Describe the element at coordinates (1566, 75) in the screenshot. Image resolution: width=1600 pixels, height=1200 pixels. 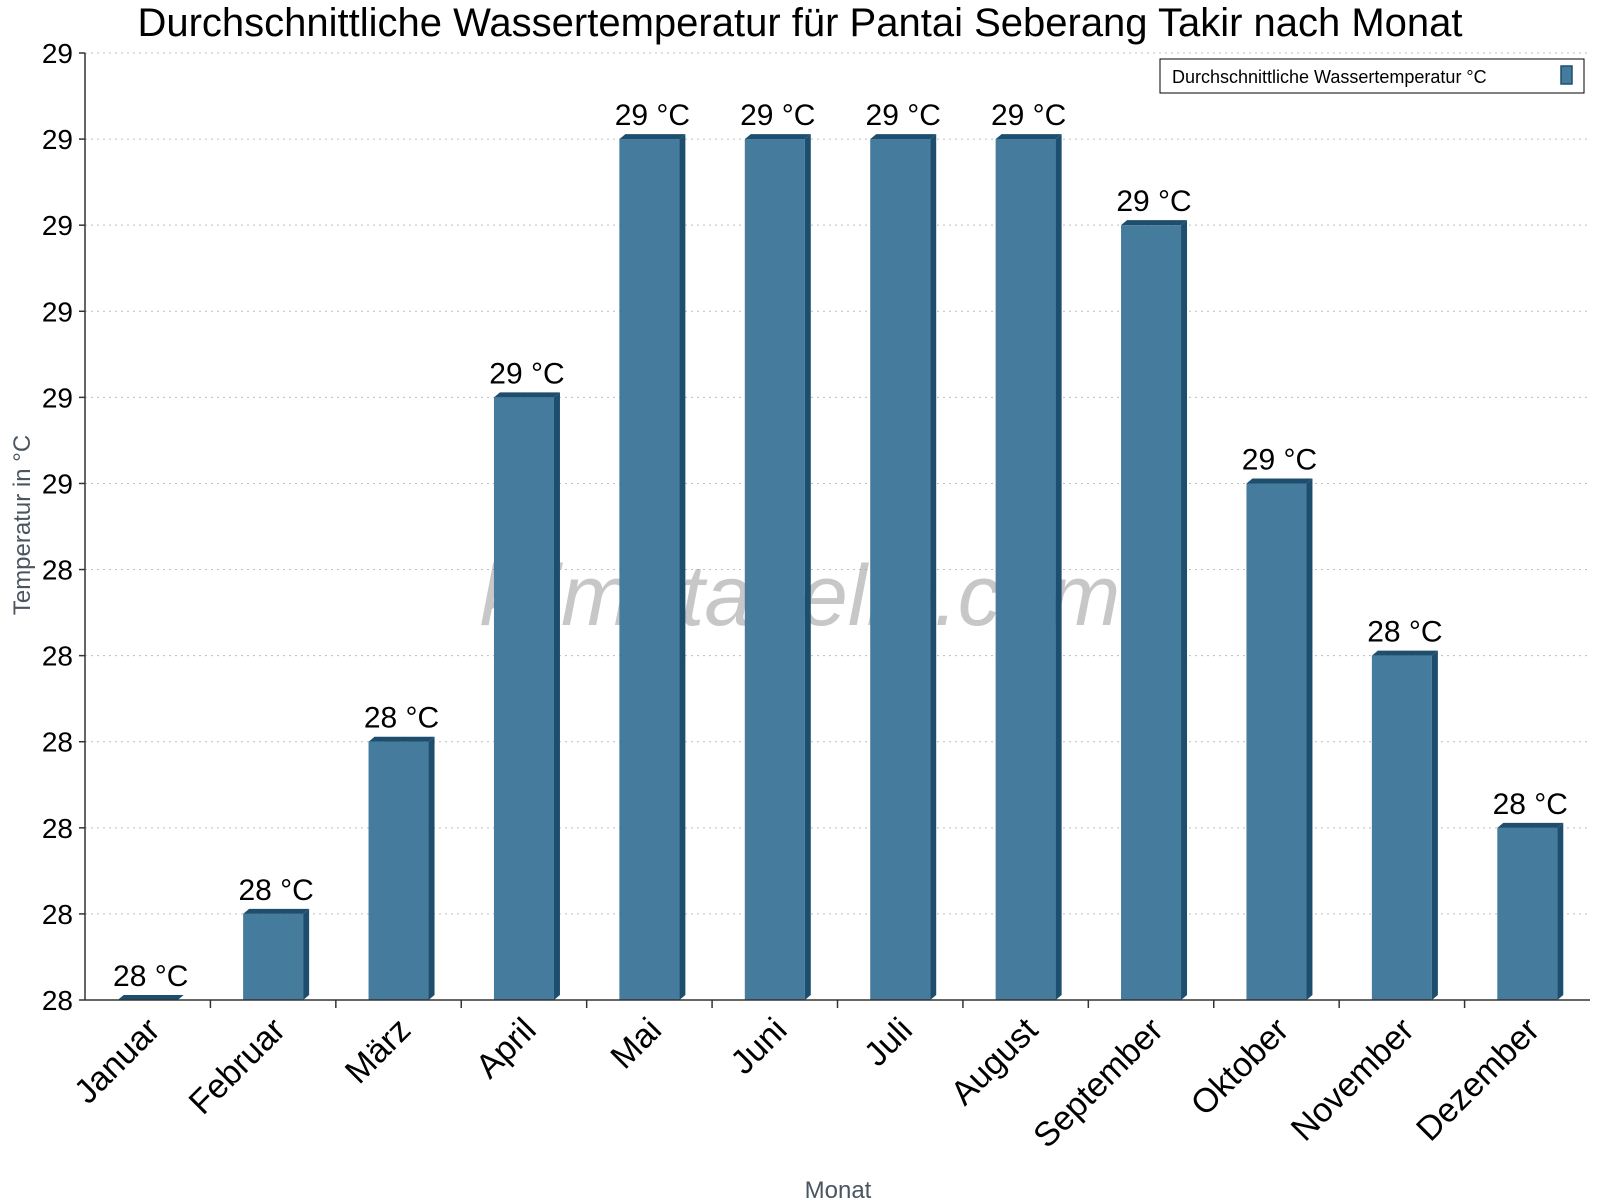
I see `legend-swatch` at that location.